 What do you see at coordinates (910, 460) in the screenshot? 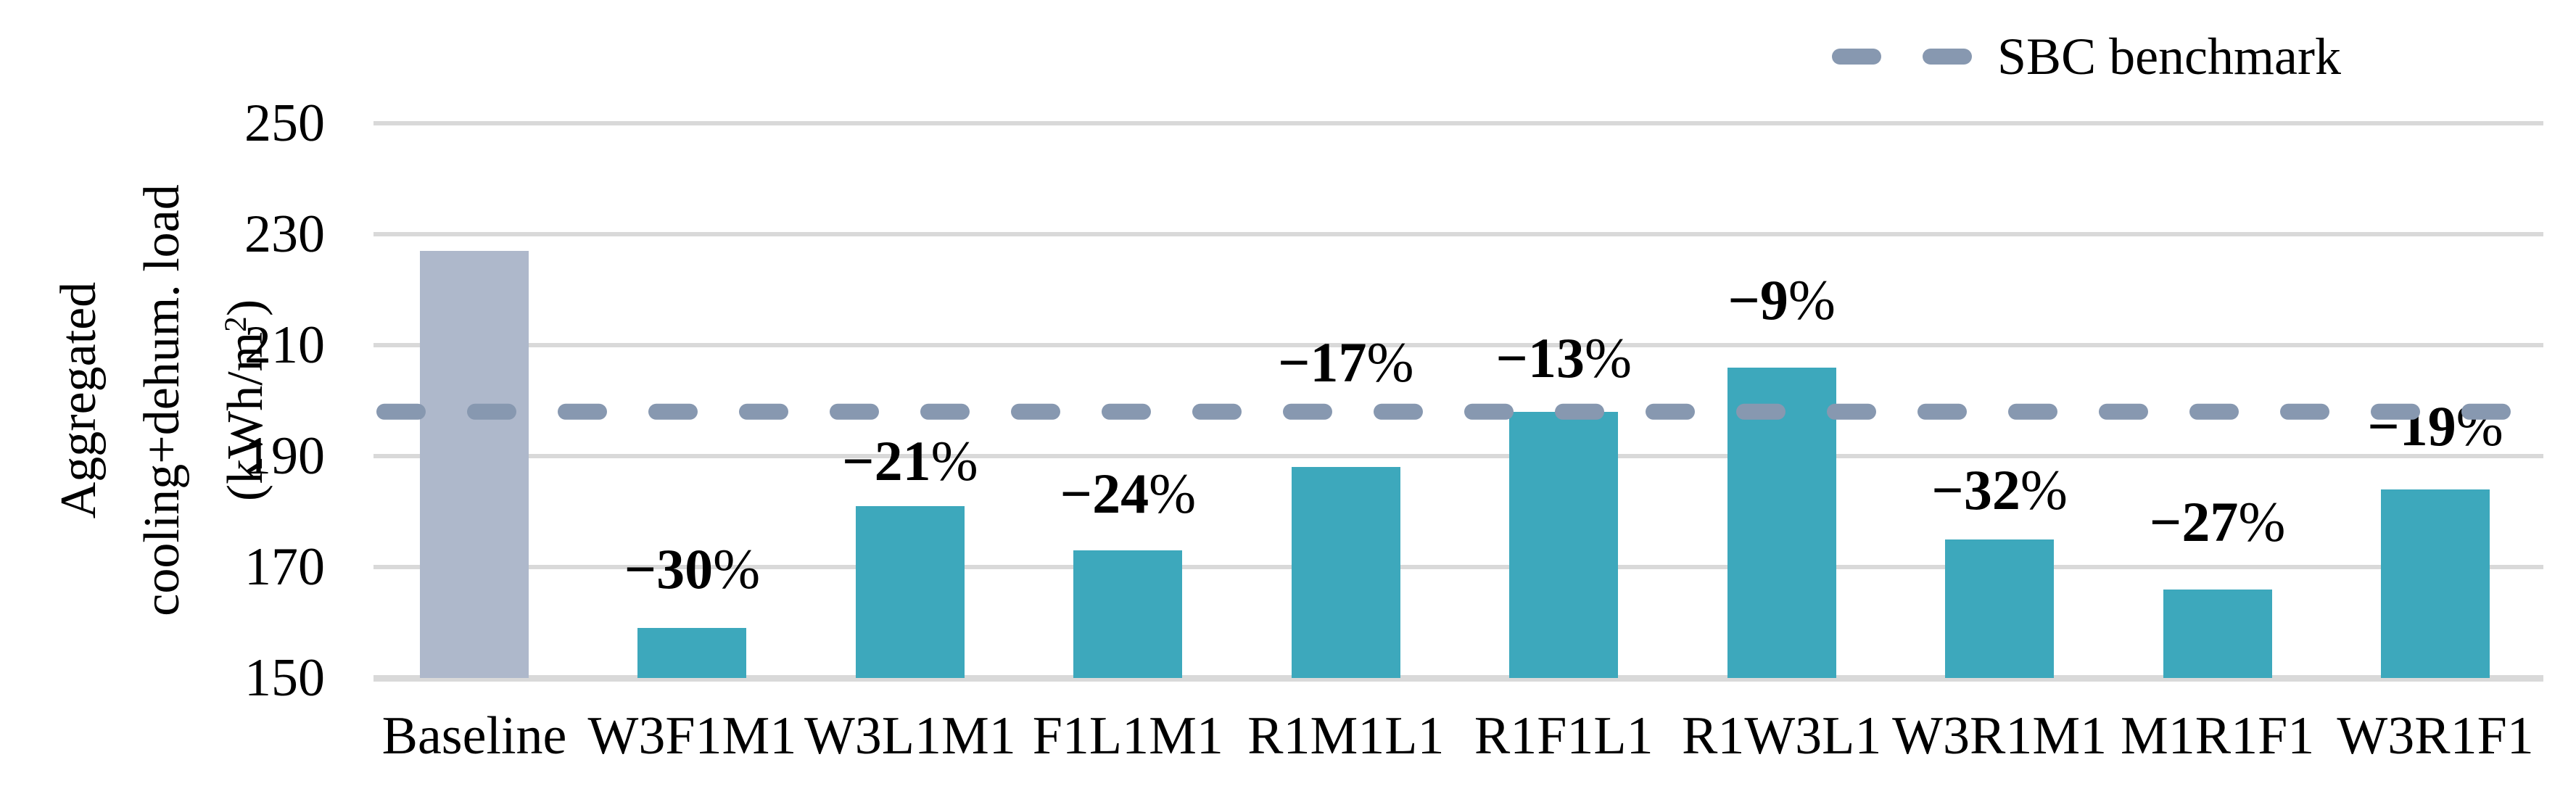
I see `bar-value-label: −21%` at bounding box center [910, 460].